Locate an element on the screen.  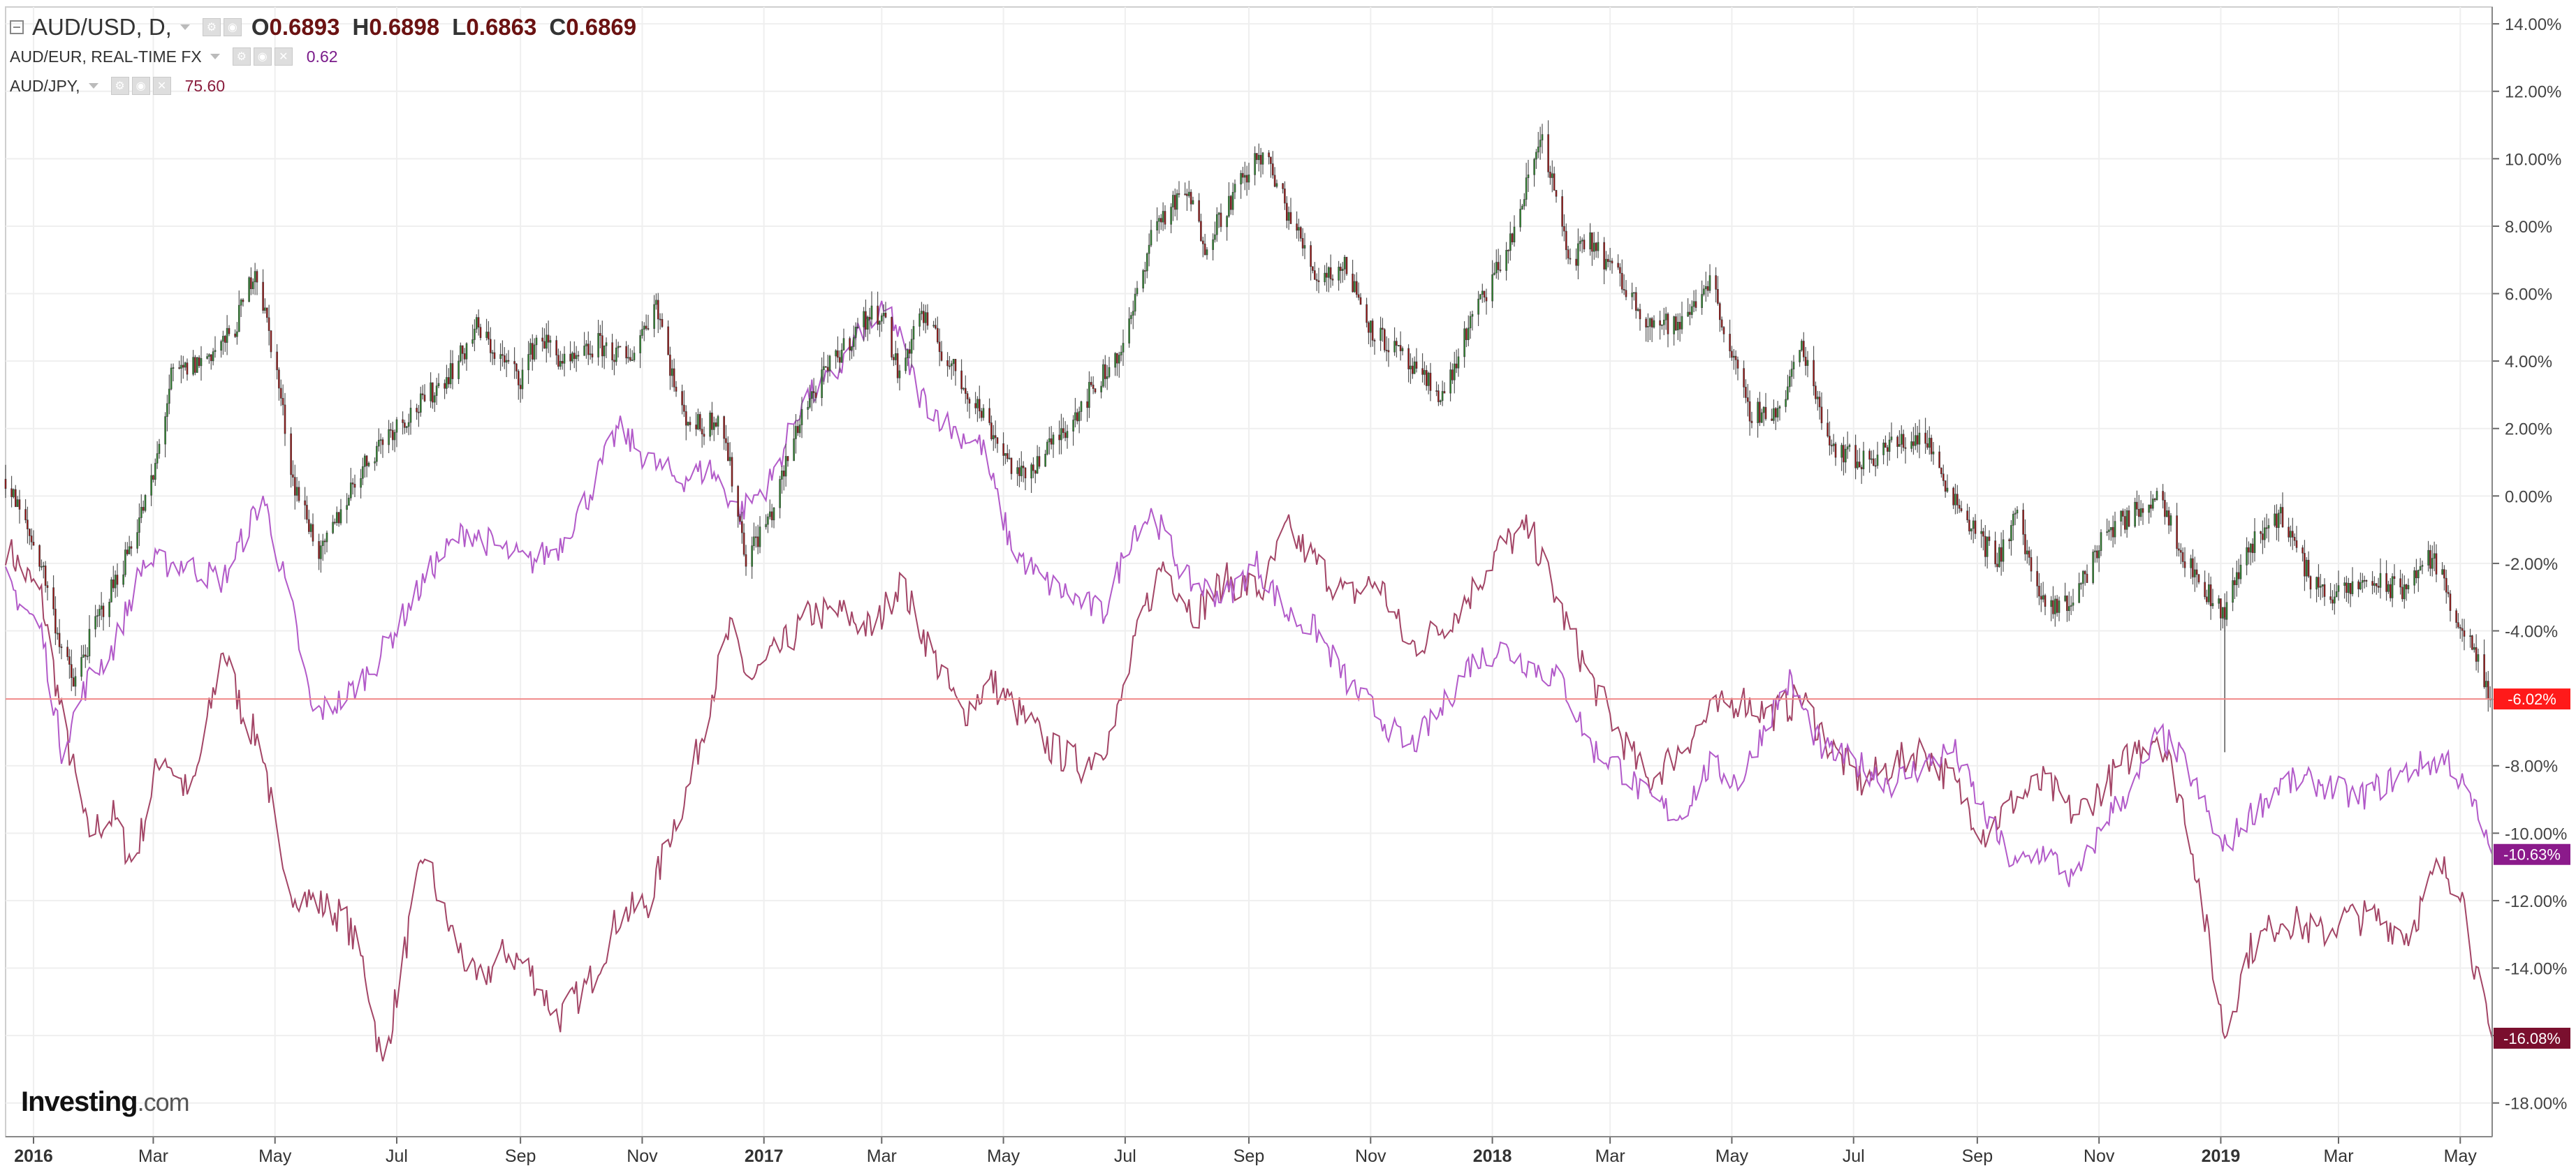
jpy-symbol-label: AUD/JPY, is located at coordinates (45, 85).